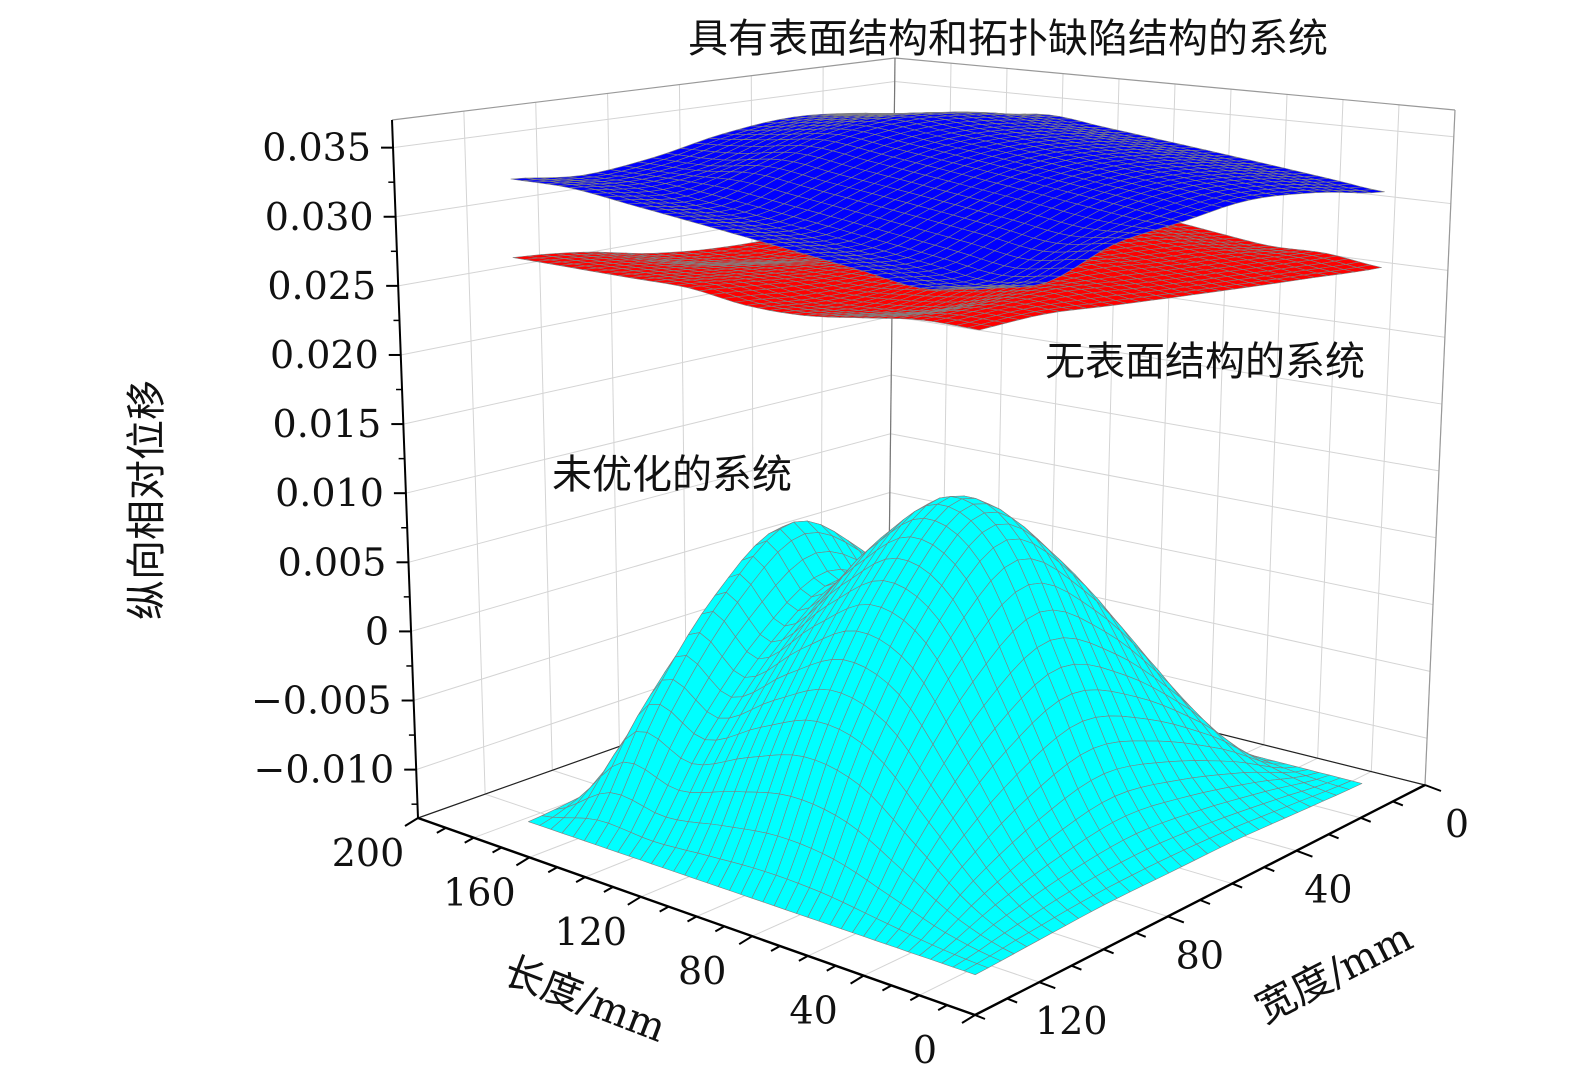  Describe the element at coordinates (1200, 955) in the screenshot. I see `y-tick-label: 80` at that location.